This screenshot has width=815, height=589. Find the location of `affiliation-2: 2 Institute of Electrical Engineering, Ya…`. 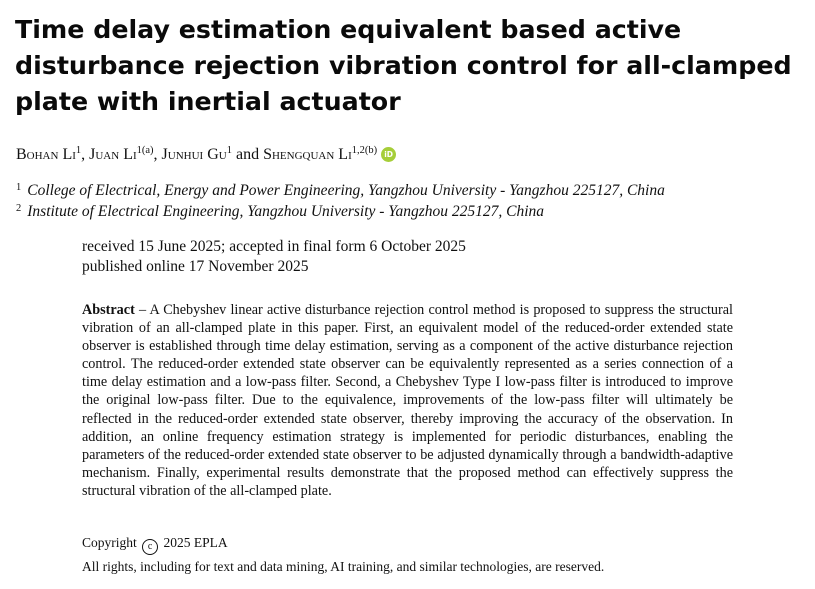

affiliation-2: 2 Institute of Electrical Engineering, Ya… is located at coordinates (280, 212).